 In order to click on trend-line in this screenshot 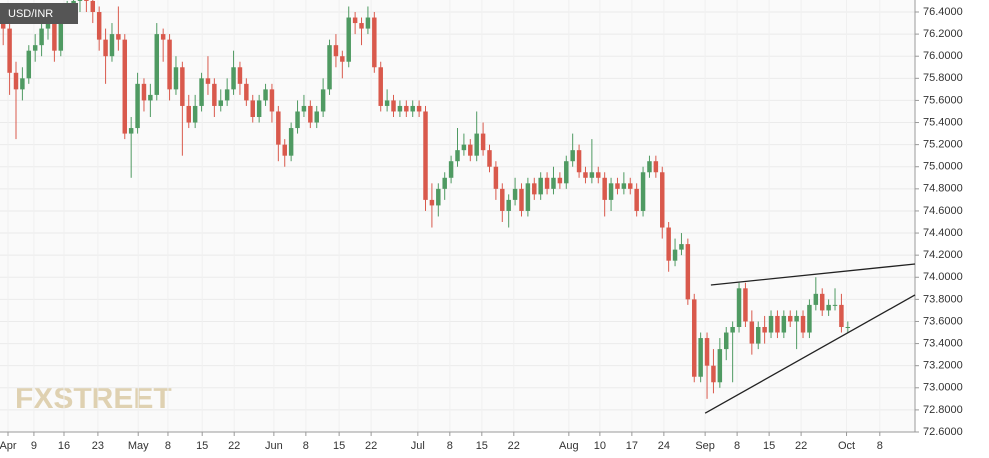, I will do `click(813, 274)`.